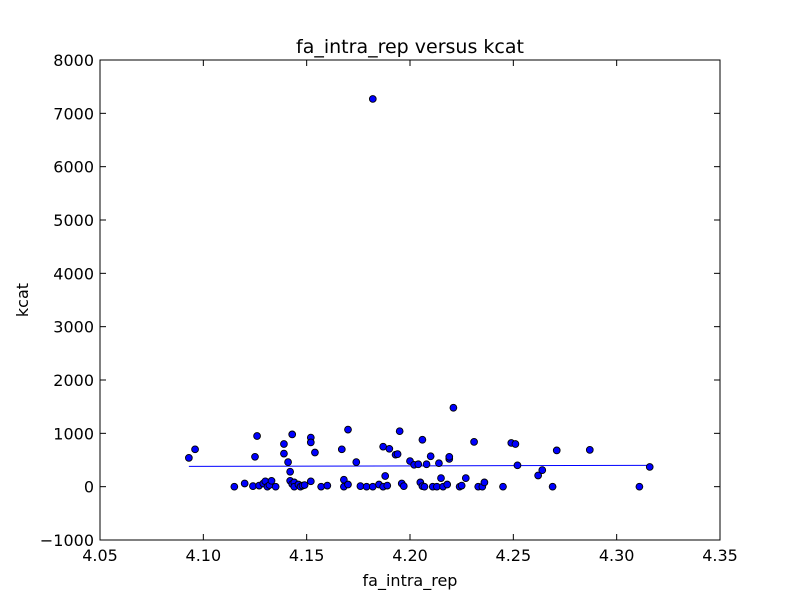  I want to click on y-tick-label: 4000, so click(73, 273).